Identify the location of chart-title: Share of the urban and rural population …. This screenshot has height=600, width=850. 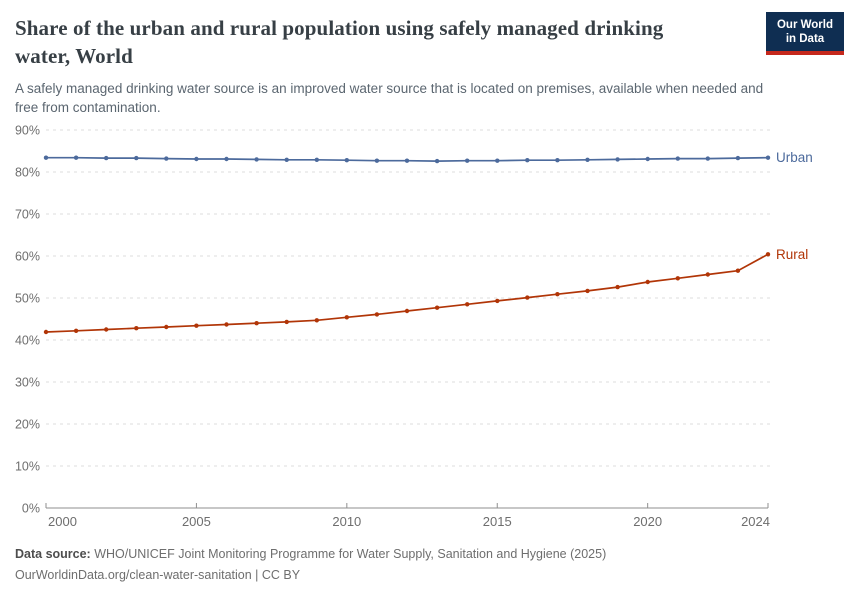
(339, 42).